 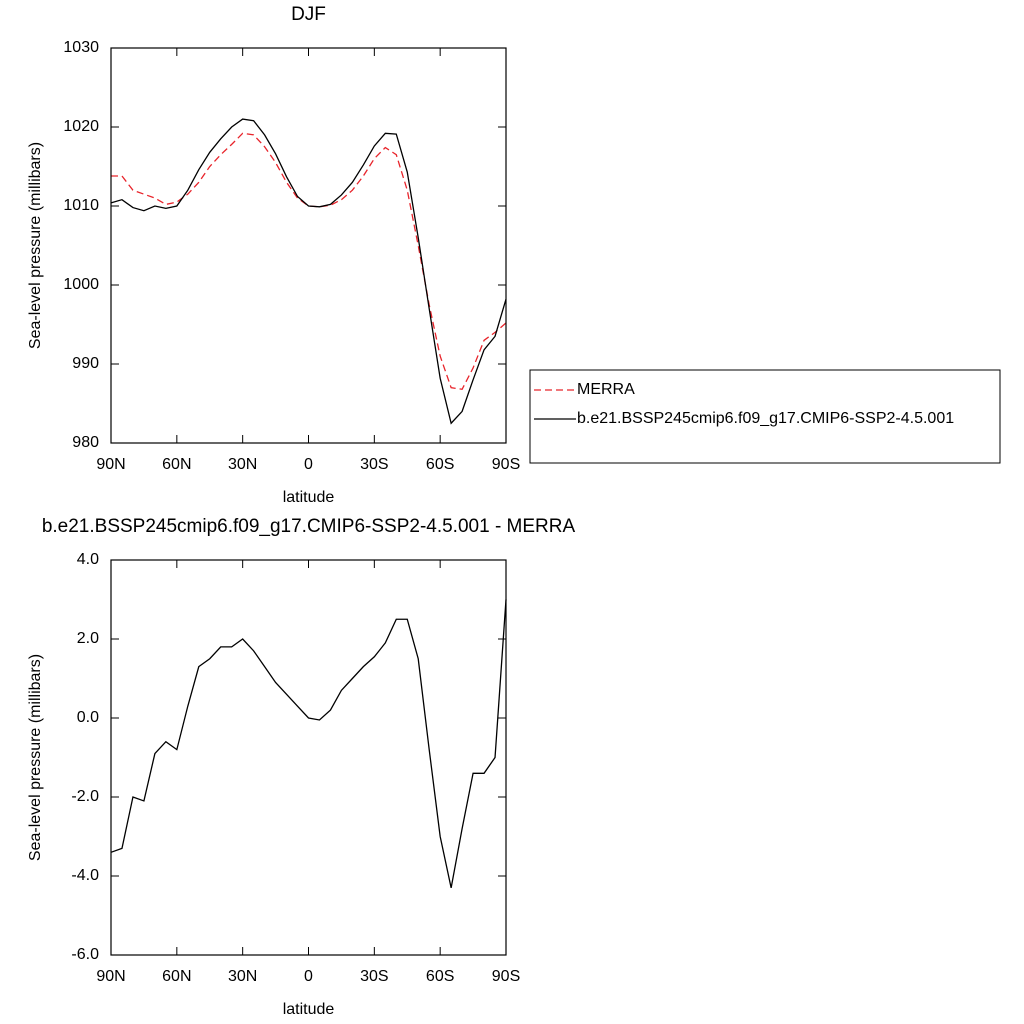 I want to click on y-tick-label: -6.0, so click(x=85, y=954).